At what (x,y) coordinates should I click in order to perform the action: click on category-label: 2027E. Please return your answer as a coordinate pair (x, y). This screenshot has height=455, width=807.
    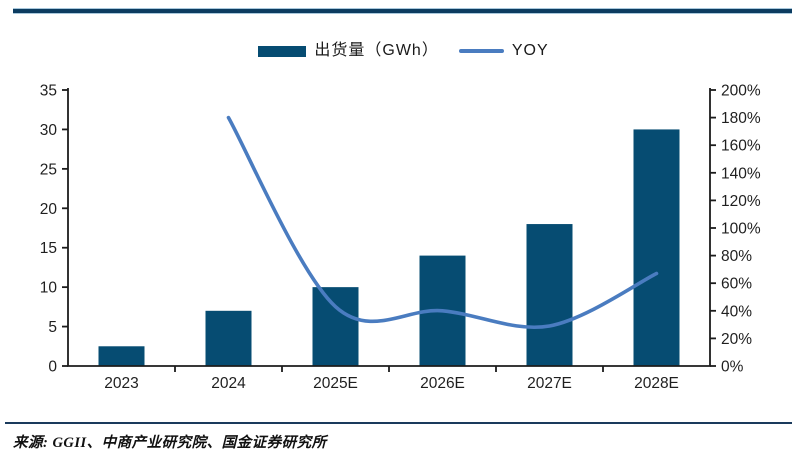
    Looking at the image, I should click on (549, 383).